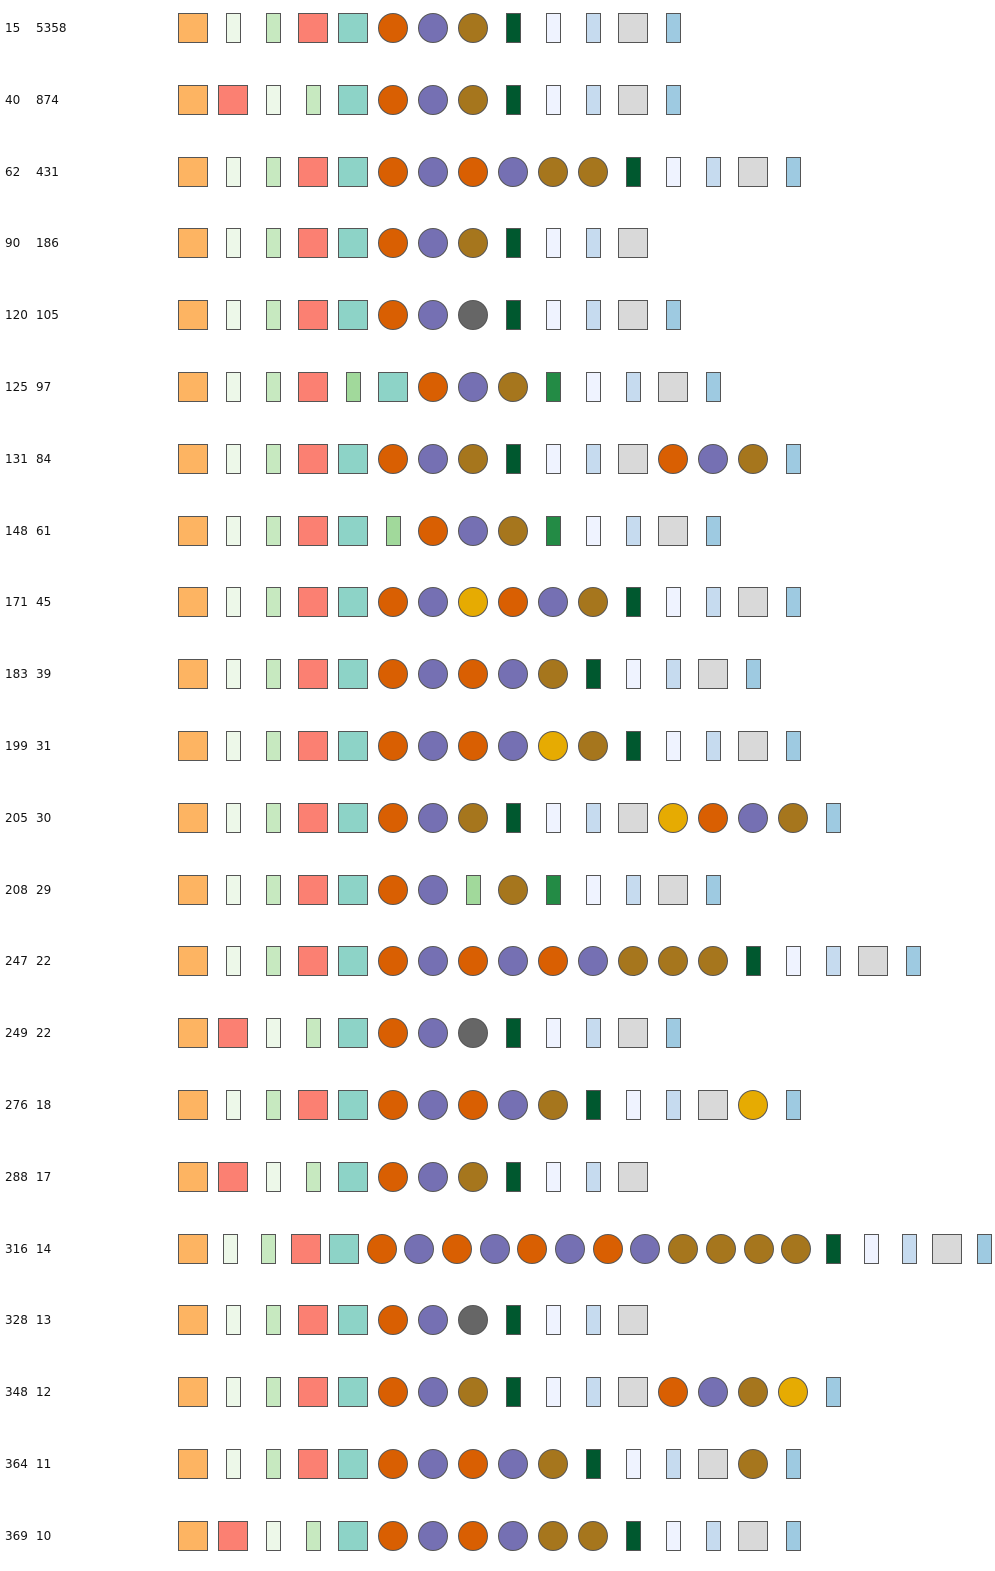  What do you see at coordinates (44, 674) in the screenshot?
I see `row-count-label: 39` at bounding box center [44, 674].